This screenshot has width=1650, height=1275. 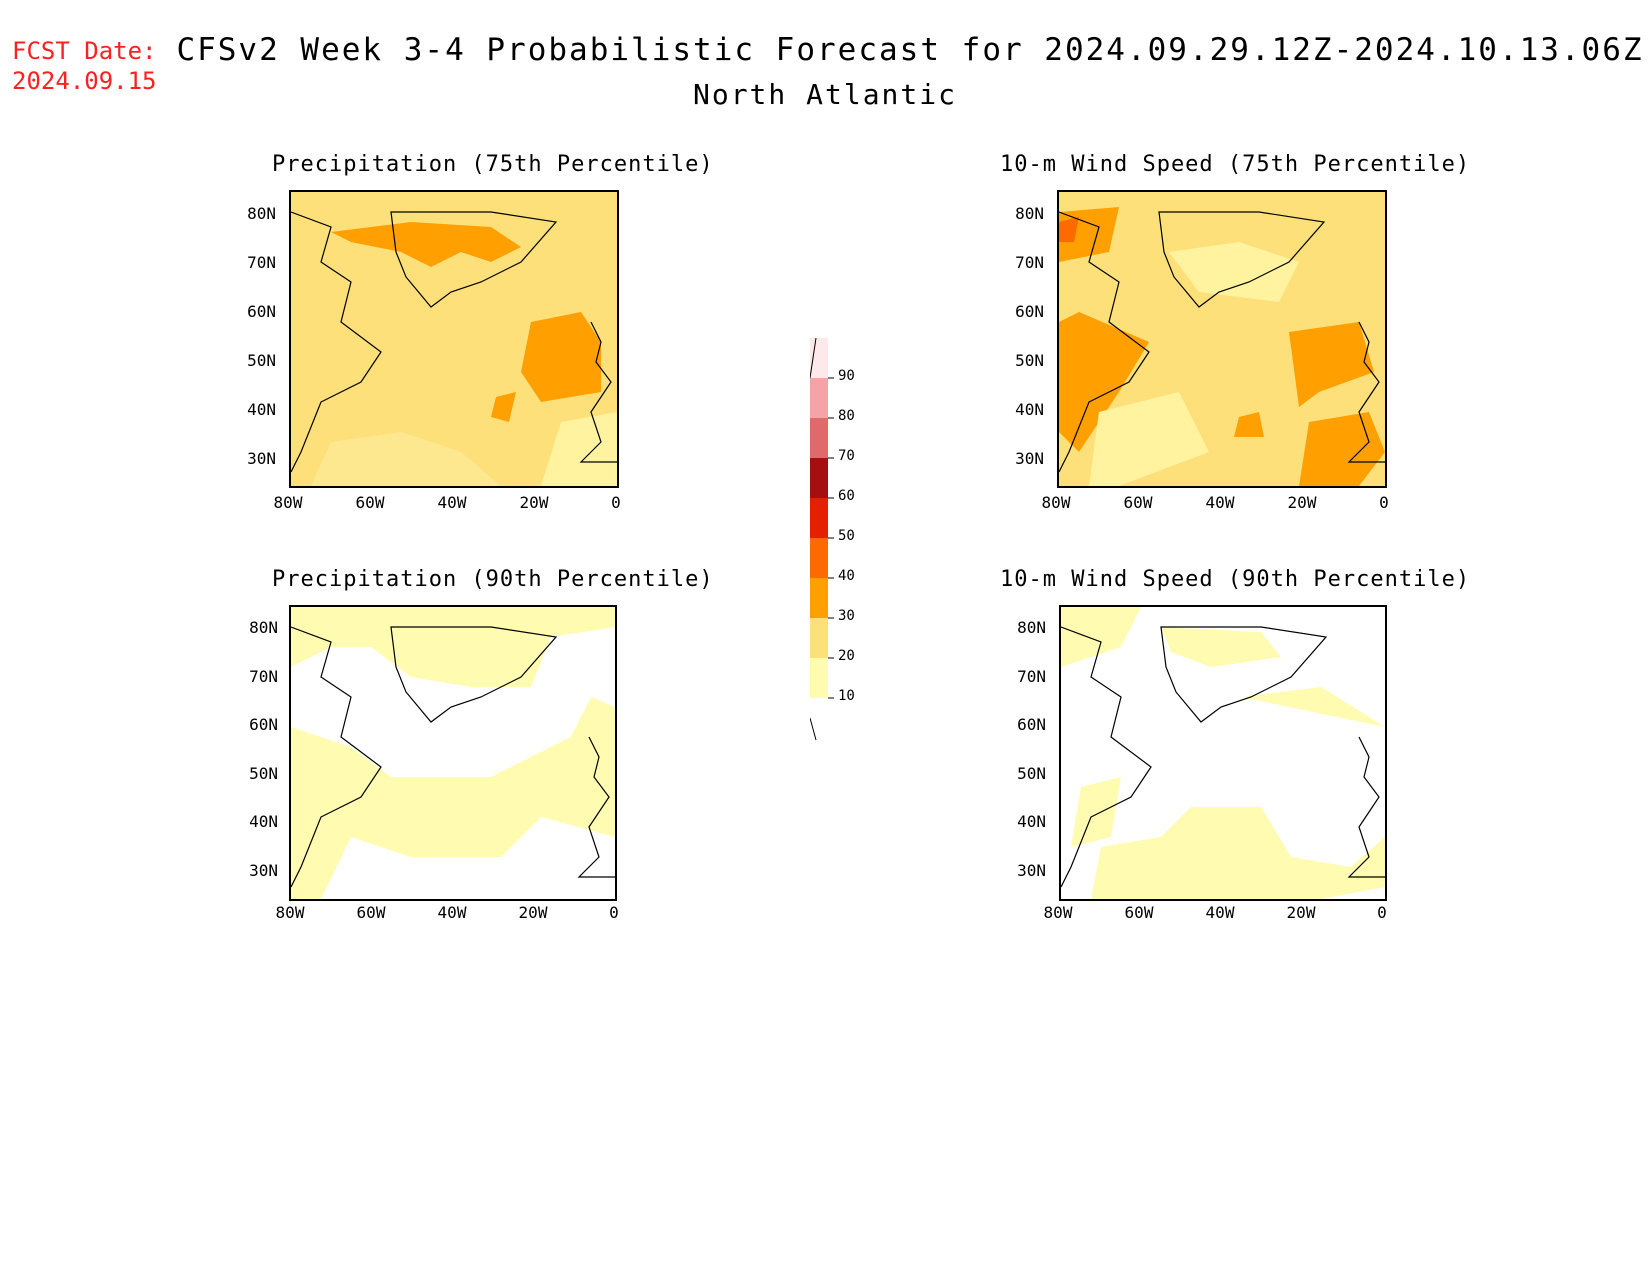 What do you see at coordinates (1235, 579) in the screenshot?
I see `panel-title-wind90: 10-m Wind Speed (90th Percentile)` at bounding box center [1235, 579].